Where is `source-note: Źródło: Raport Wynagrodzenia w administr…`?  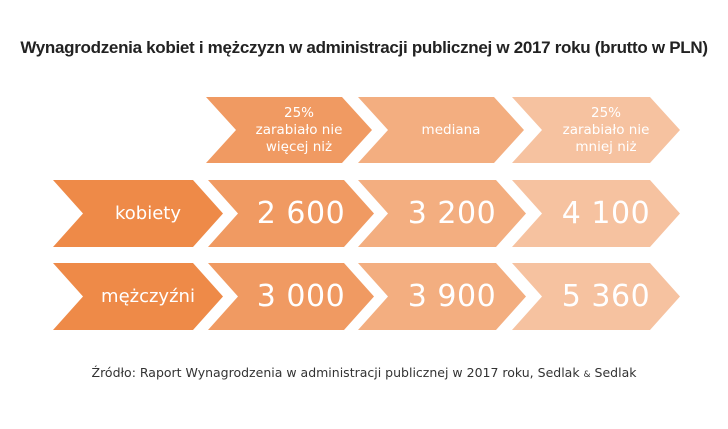
source-note: Źródło: Raport Wynagrodzenia w administr… is located at coordinates (364, 372).